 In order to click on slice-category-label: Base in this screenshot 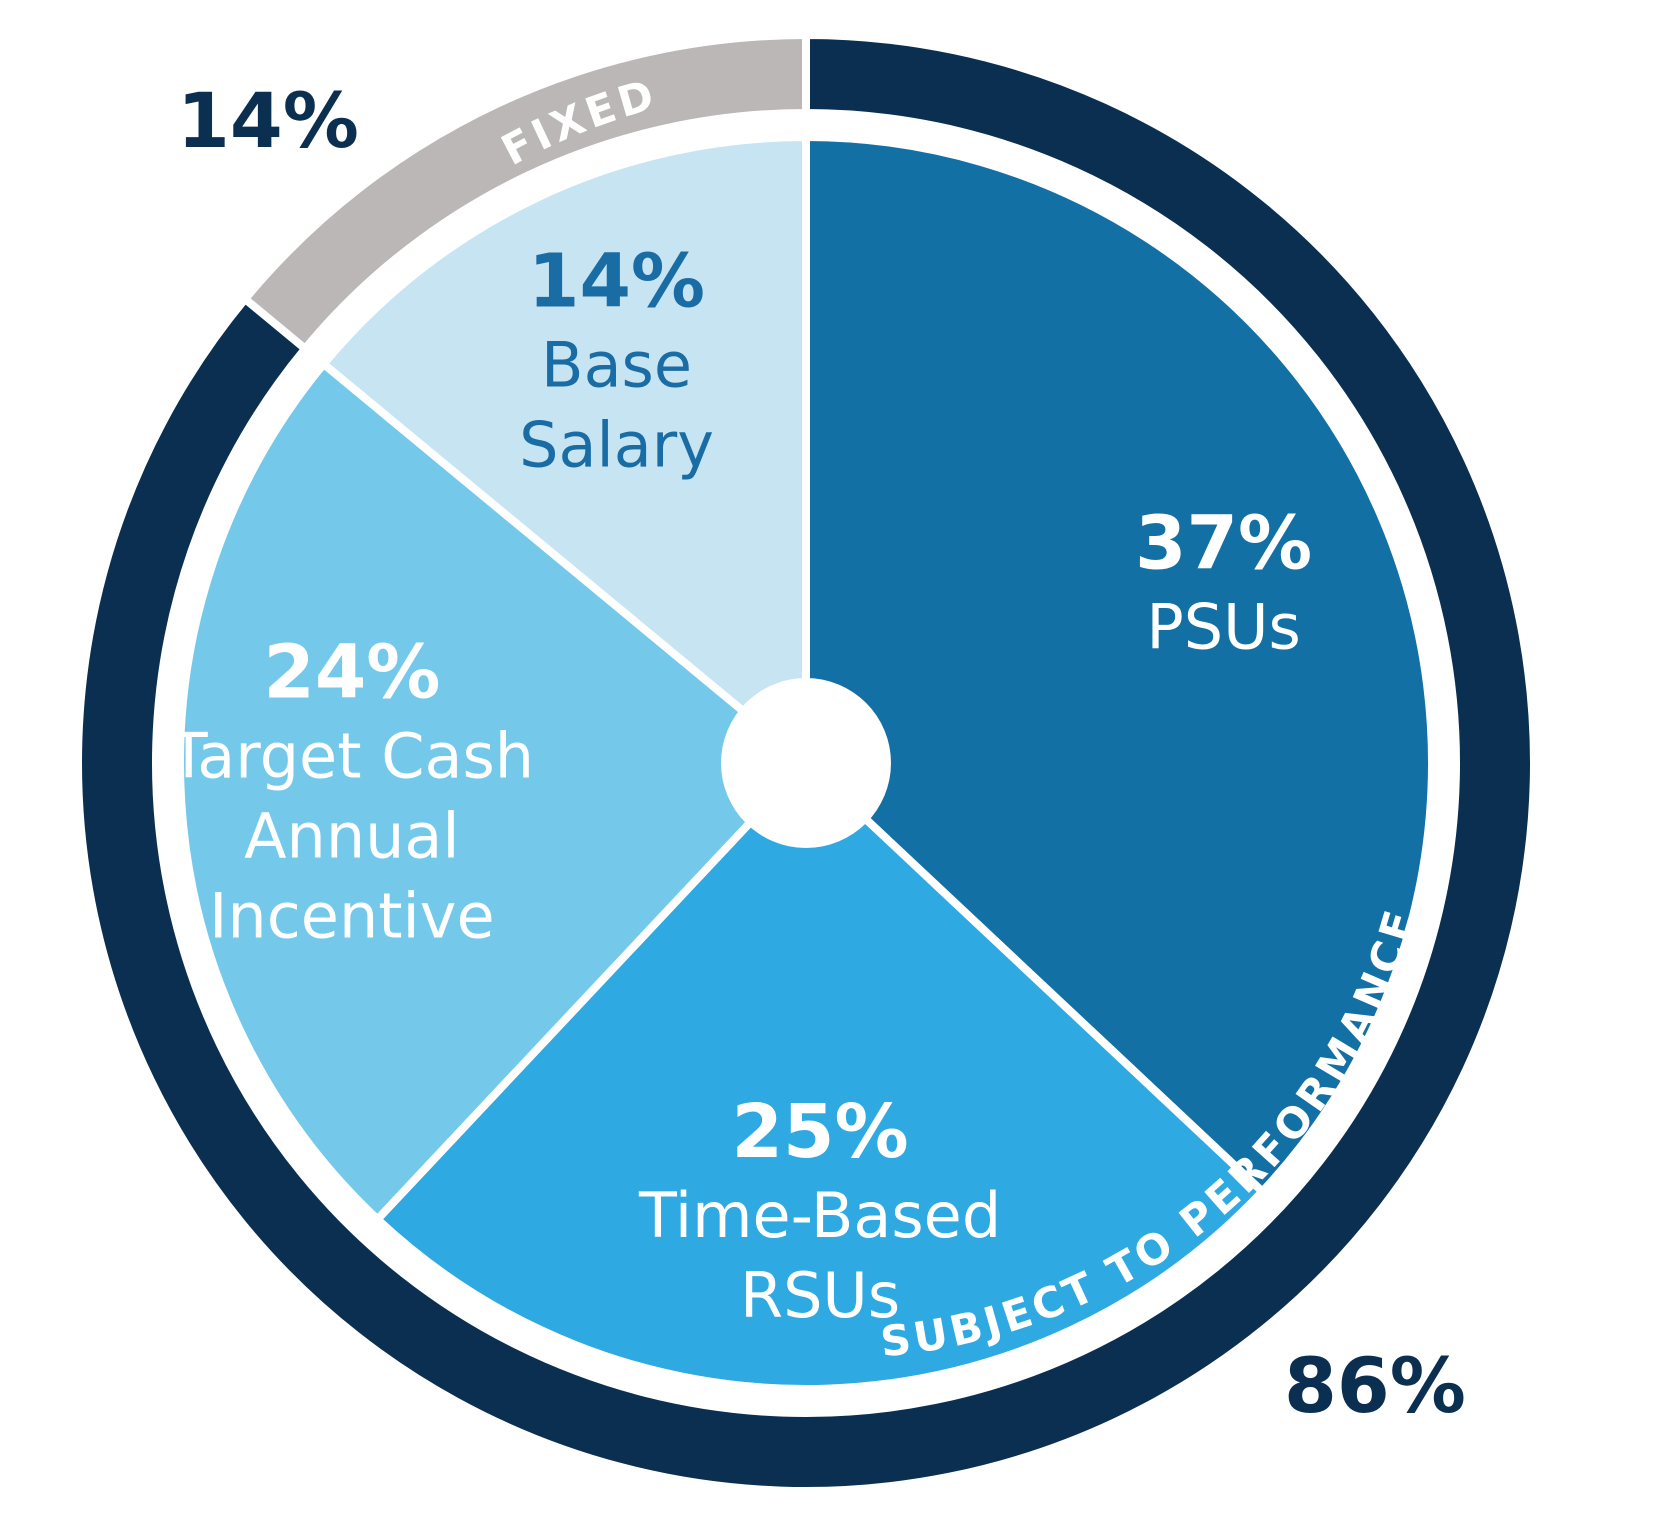, I will do `click(616, 364)`.